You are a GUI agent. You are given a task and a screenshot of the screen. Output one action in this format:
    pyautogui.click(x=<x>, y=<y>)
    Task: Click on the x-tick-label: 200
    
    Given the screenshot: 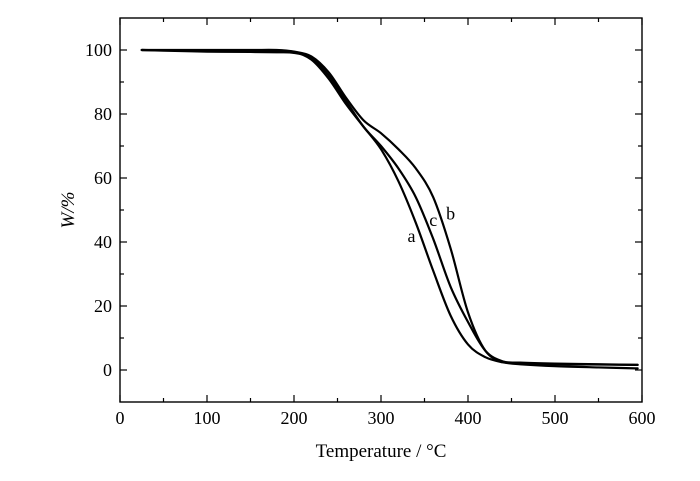 What is the action you would take?
    pyautogui.click(x=294, y=418)
    